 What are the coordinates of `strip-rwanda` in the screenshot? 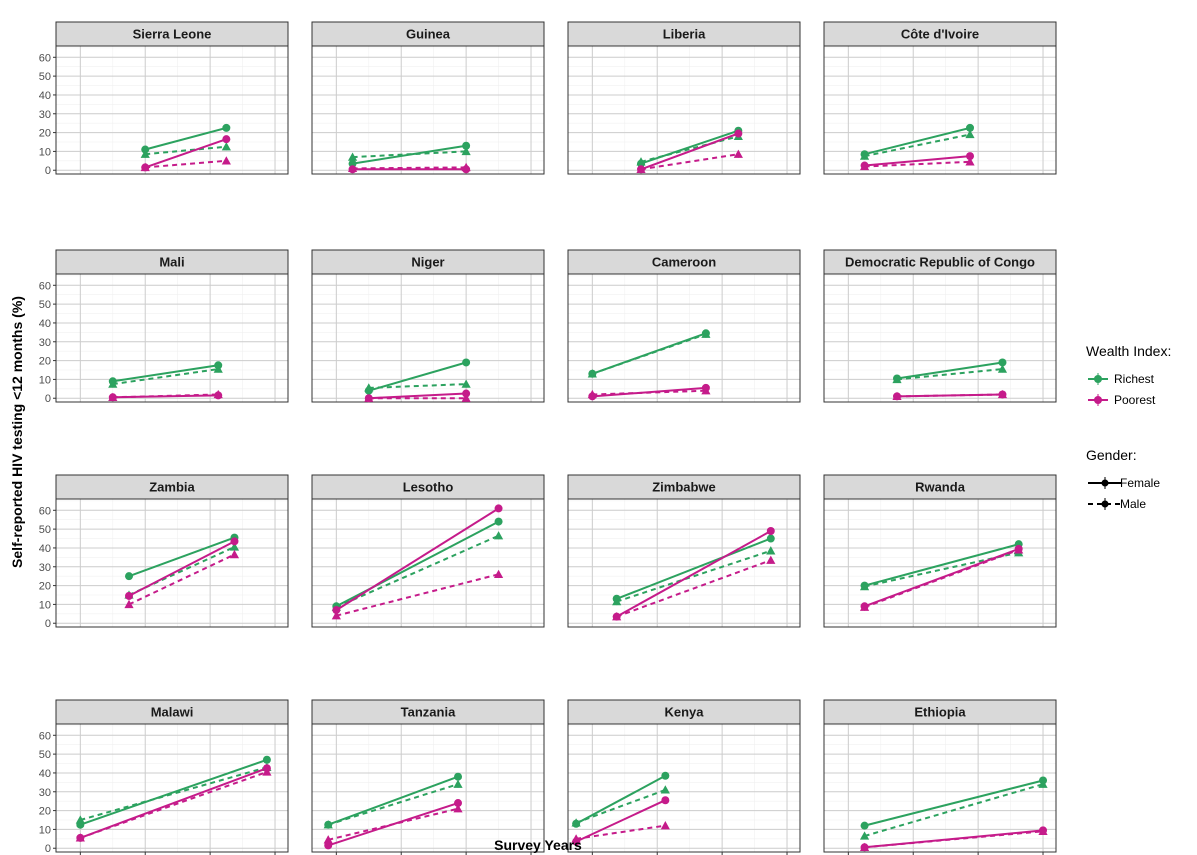 It's located at (940, 487).